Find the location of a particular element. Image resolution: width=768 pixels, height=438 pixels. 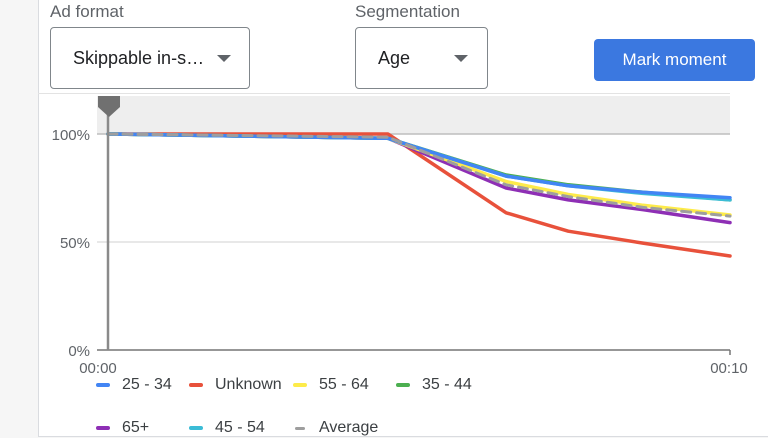

y-tick-label: 50% is located at coordinates (75, 243).